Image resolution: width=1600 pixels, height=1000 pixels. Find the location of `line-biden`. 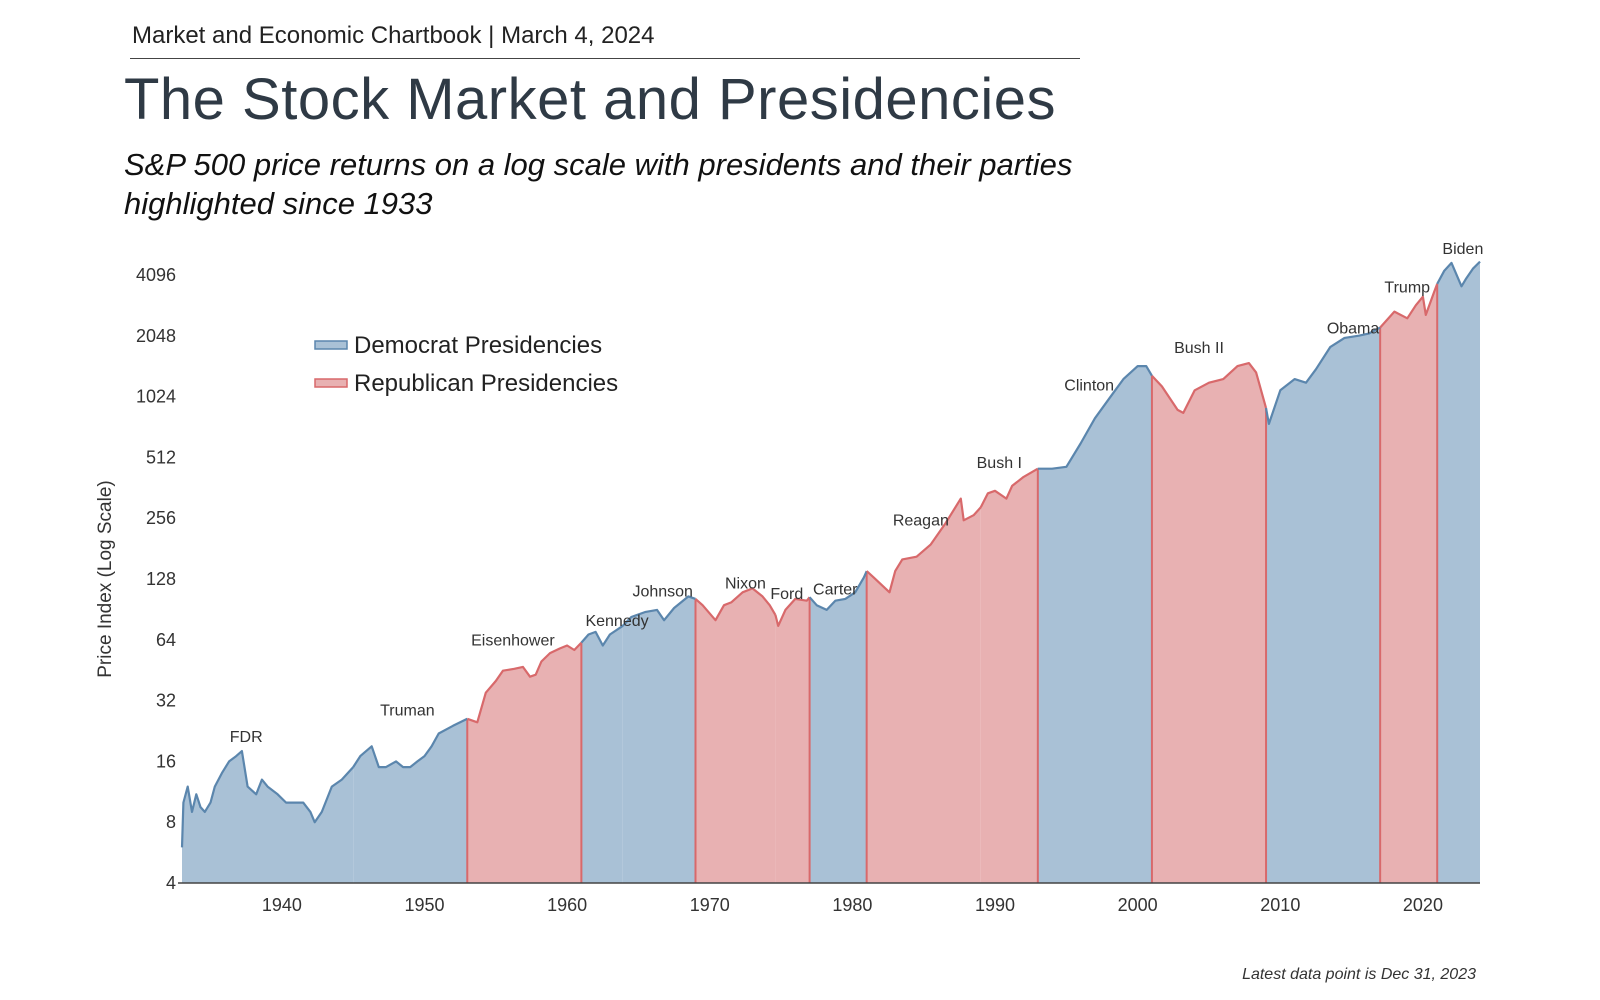

line-biden is located at coordinates (1458, 274).